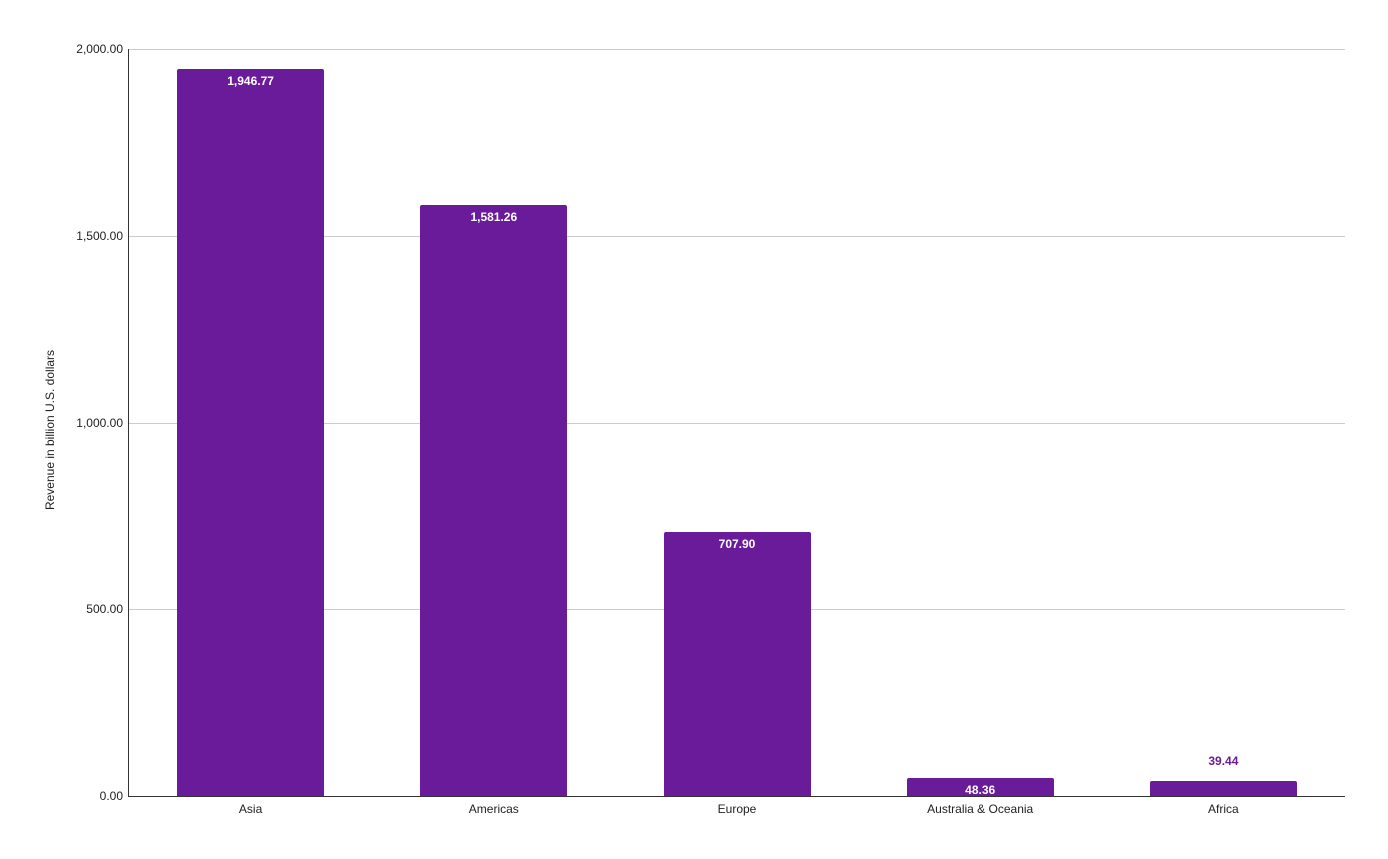  What do you see at coordinates (494, 500) in the screenshot?
I see `bar-americas` at bounding box center [494, 500].